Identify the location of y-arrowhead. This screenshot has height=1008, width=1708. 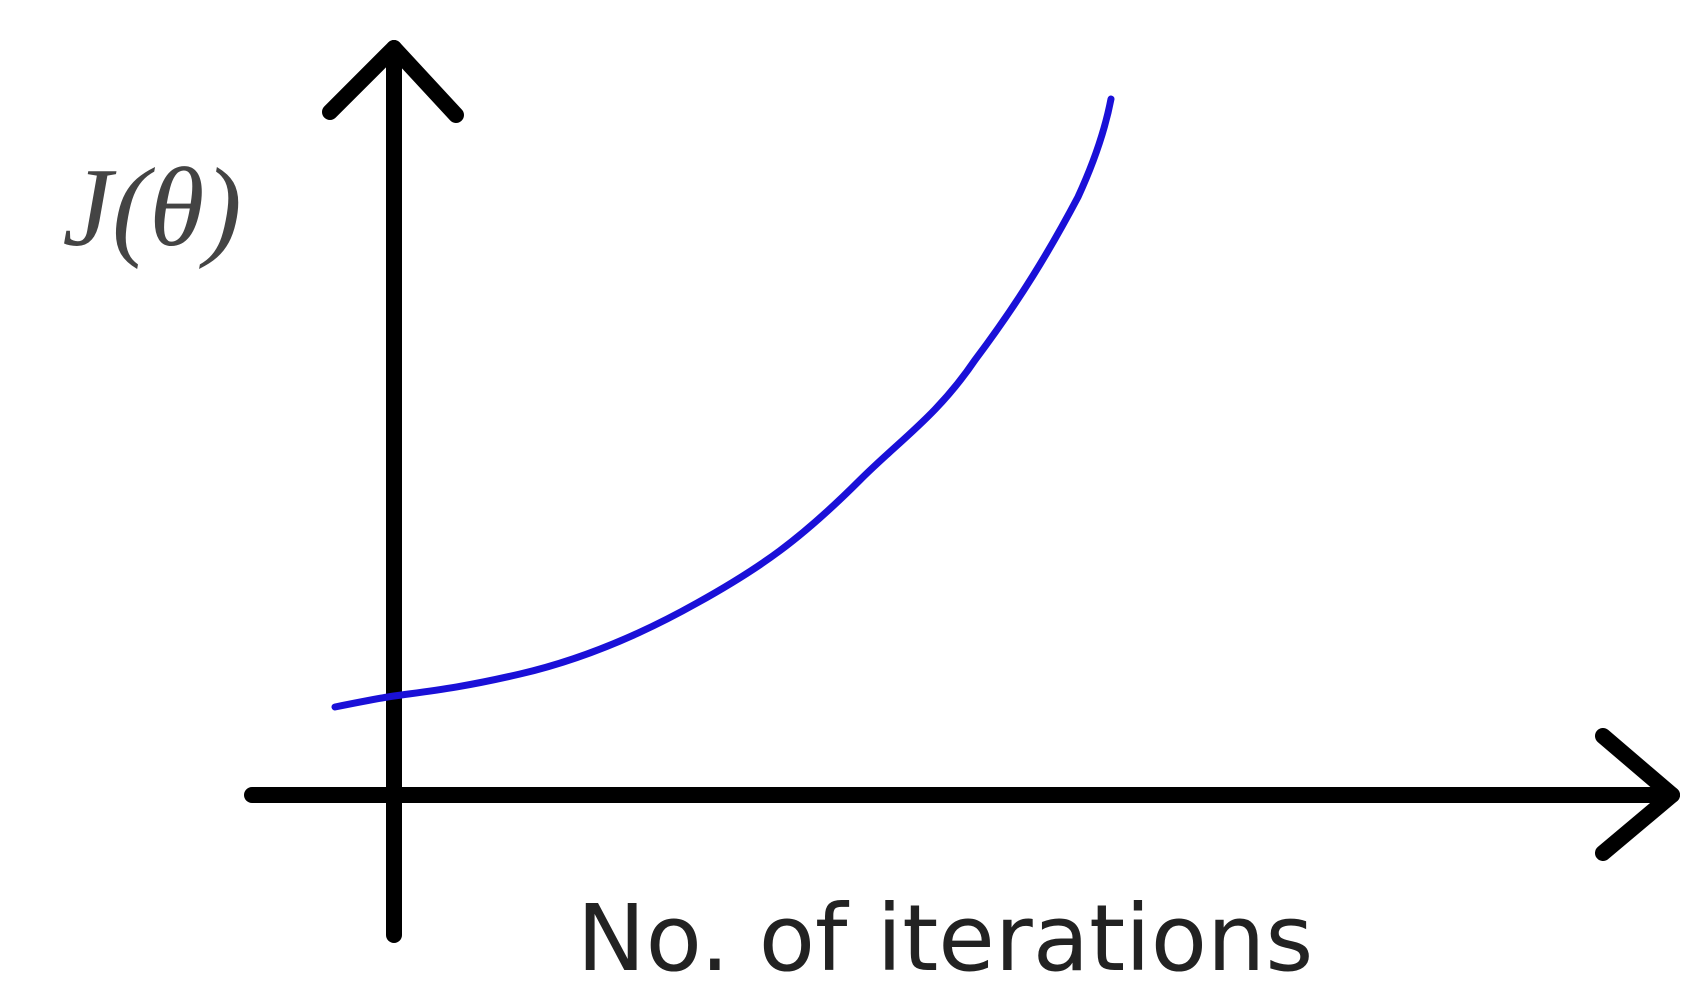
(393, 81).